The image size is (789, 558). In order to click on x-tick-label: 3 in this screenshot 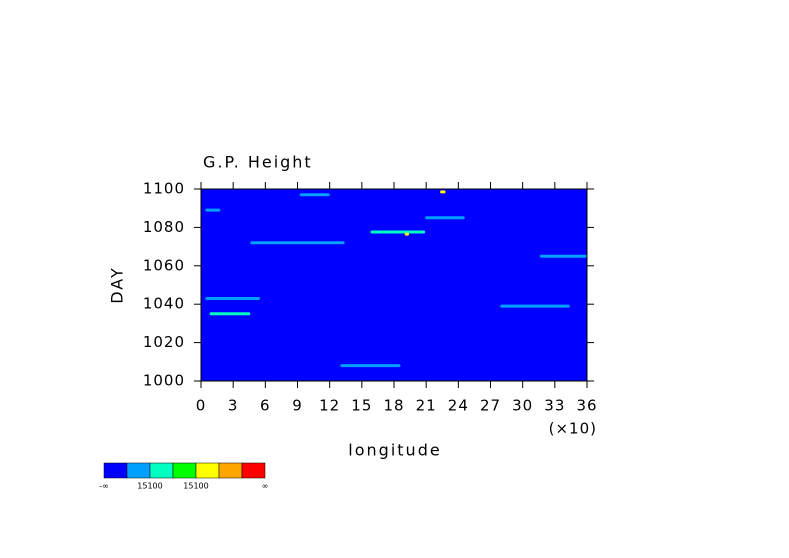, I will do `click(233, 406)`.